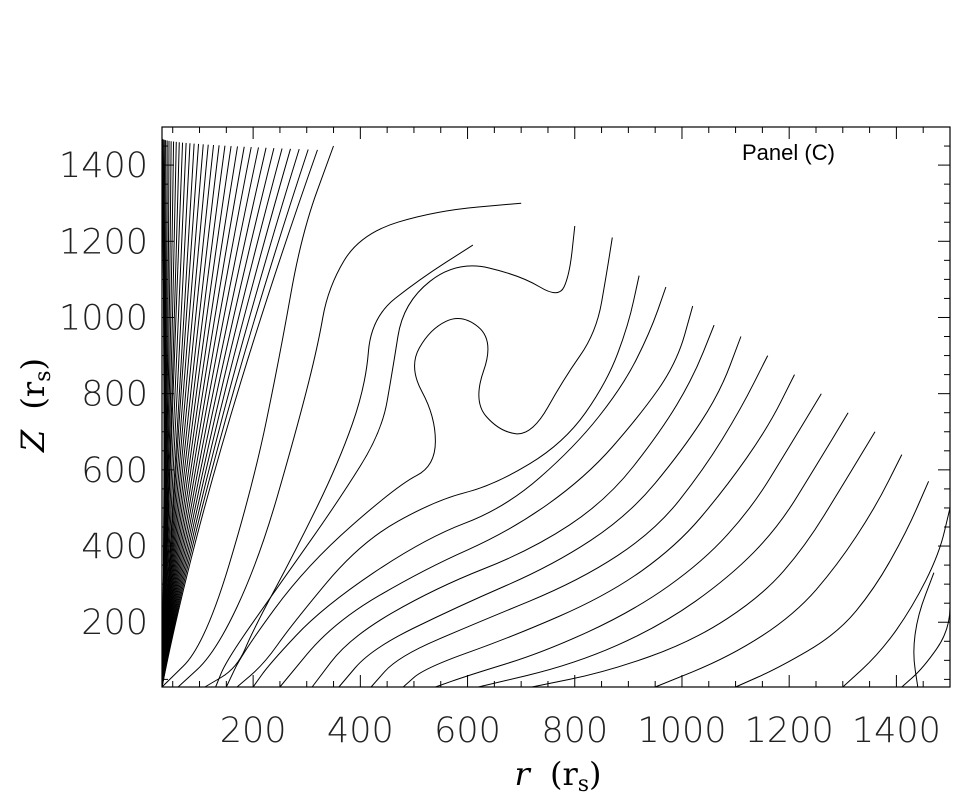 This screenshot has width=963, height=805. What do you see at coordinates (253, 731) in the screenshot?
I see `x-tick-label: 200` at bounding box center [253, 731].